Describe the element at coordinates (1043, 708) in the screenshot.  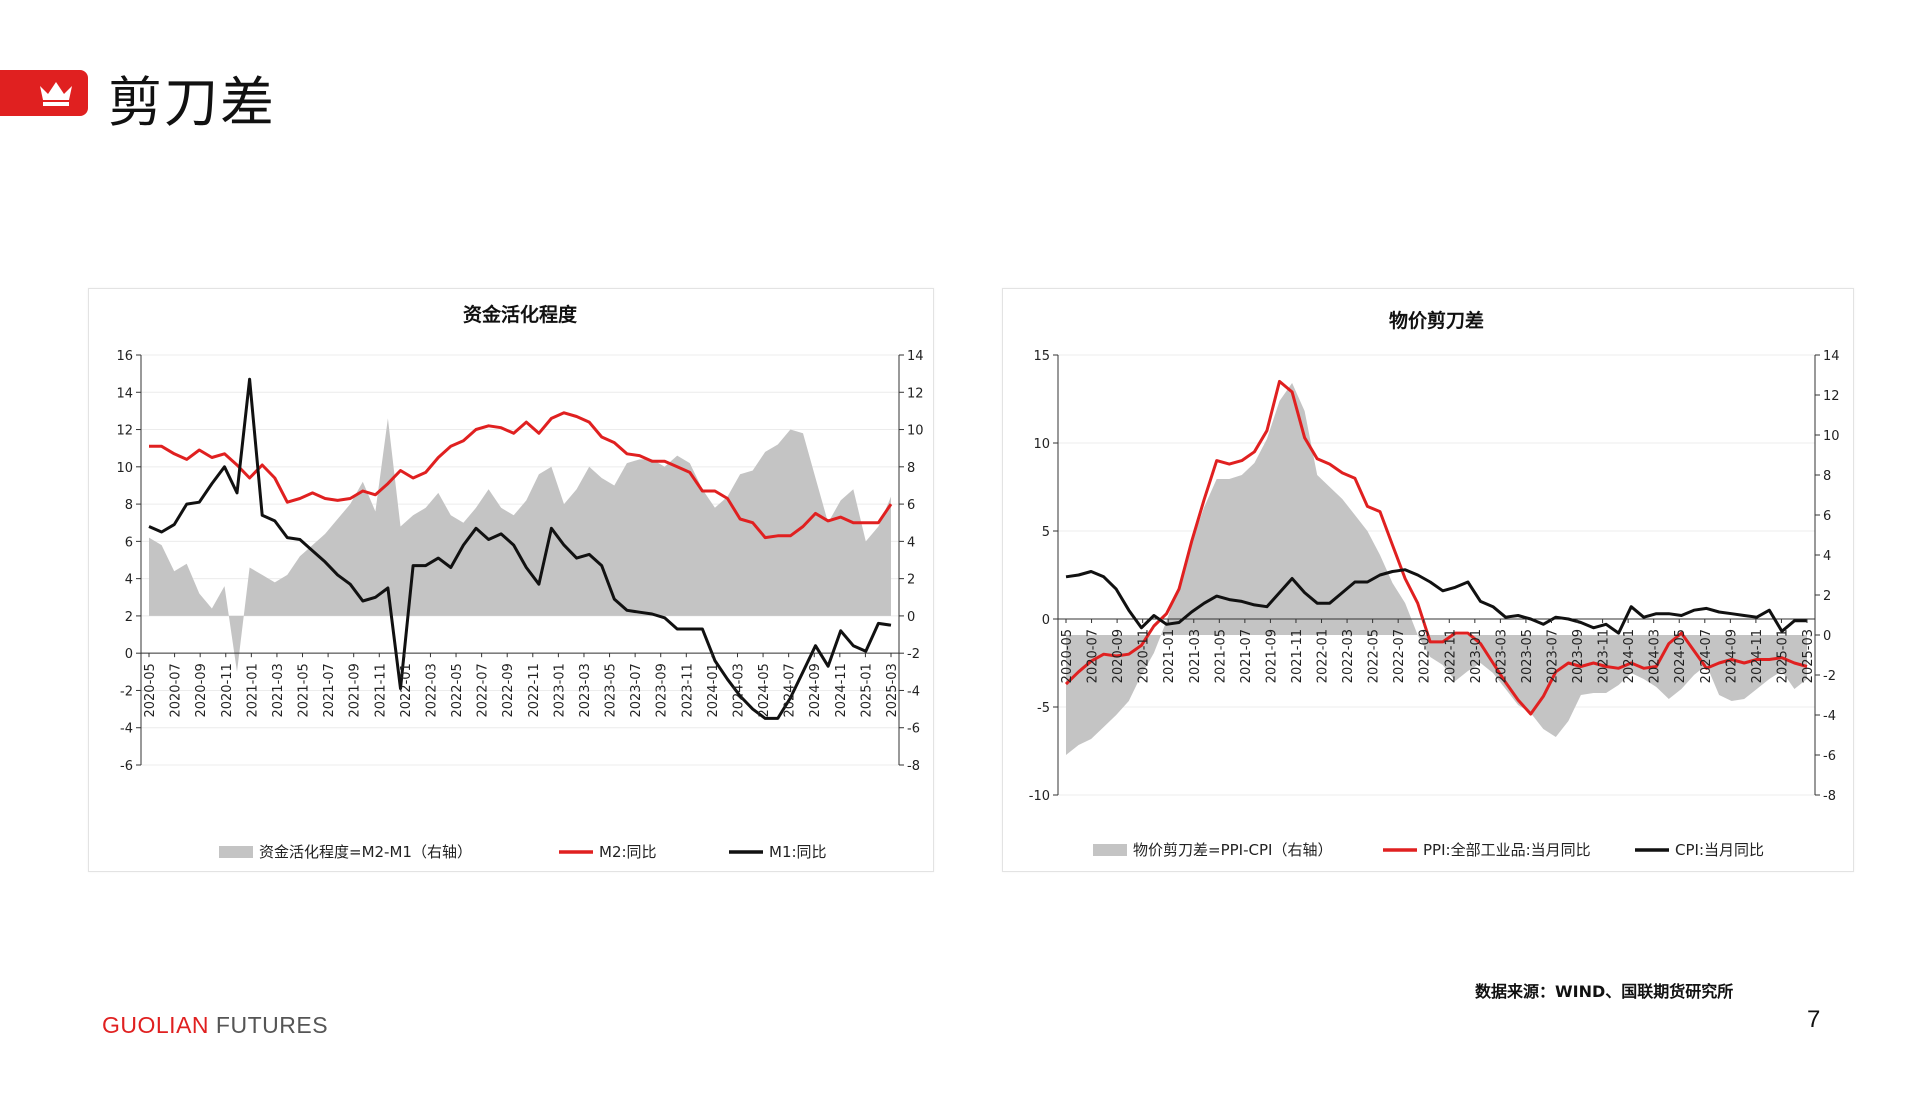
I see `left-tick-label: -5` at that location.